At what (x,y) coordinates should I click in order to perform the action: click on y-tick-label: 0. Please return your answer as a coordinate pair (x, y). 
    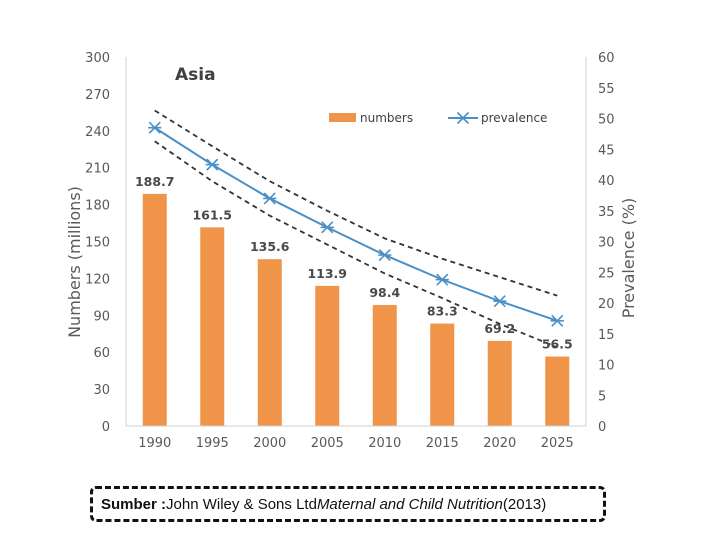
    Looking at the image, I should click on (106, 427).